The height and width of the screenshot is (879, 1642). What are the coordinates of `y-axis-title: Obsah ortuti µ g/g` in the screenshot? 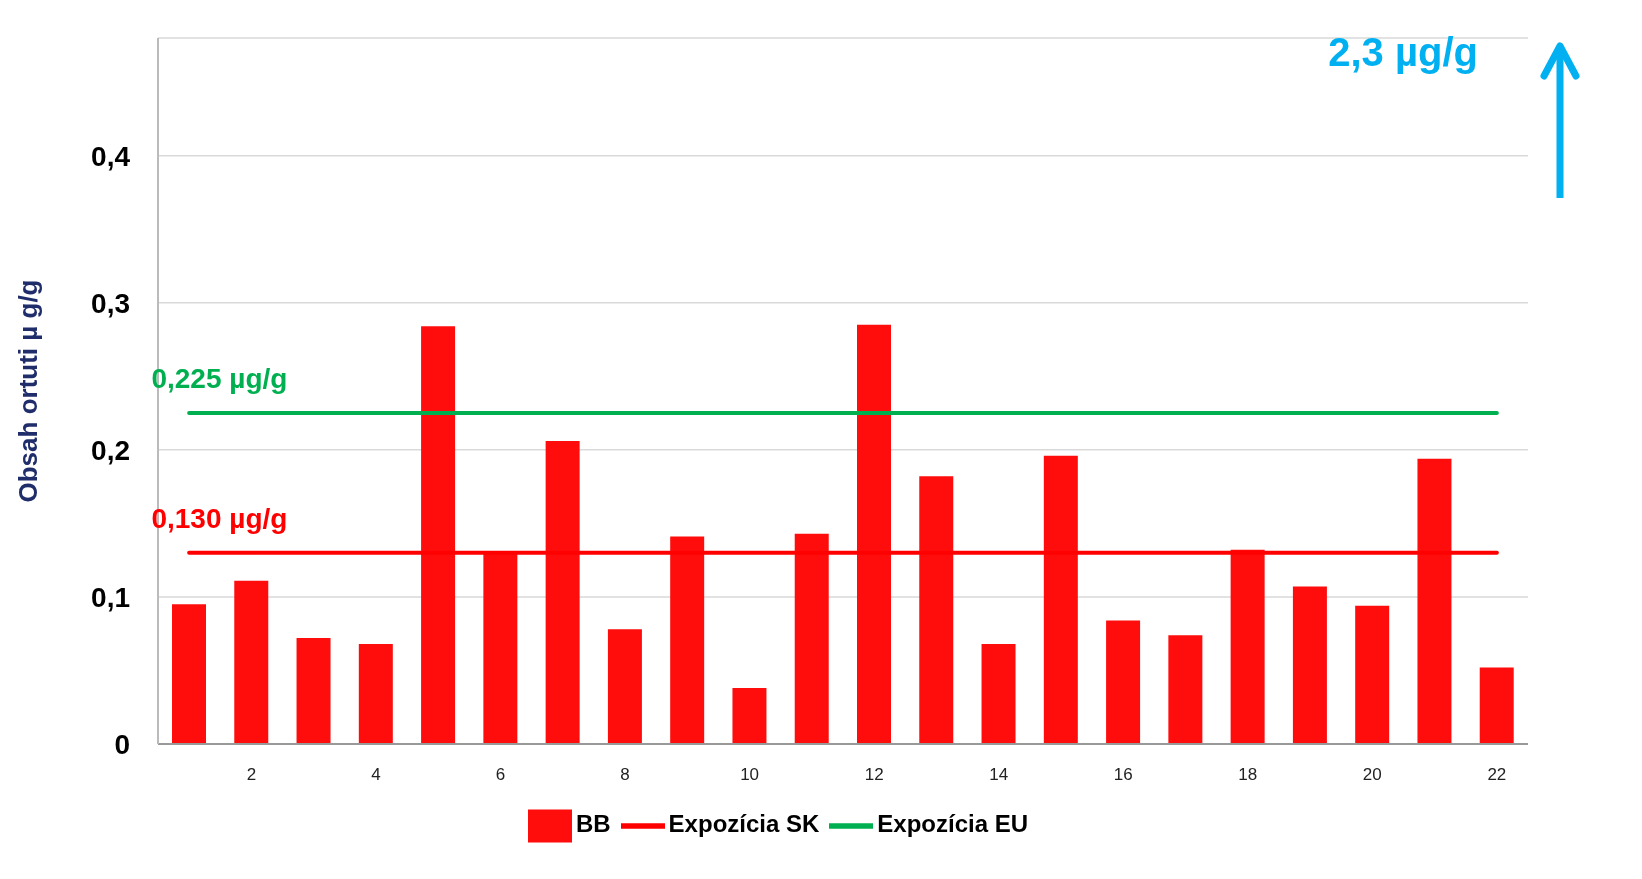 It's located at (28, 391).